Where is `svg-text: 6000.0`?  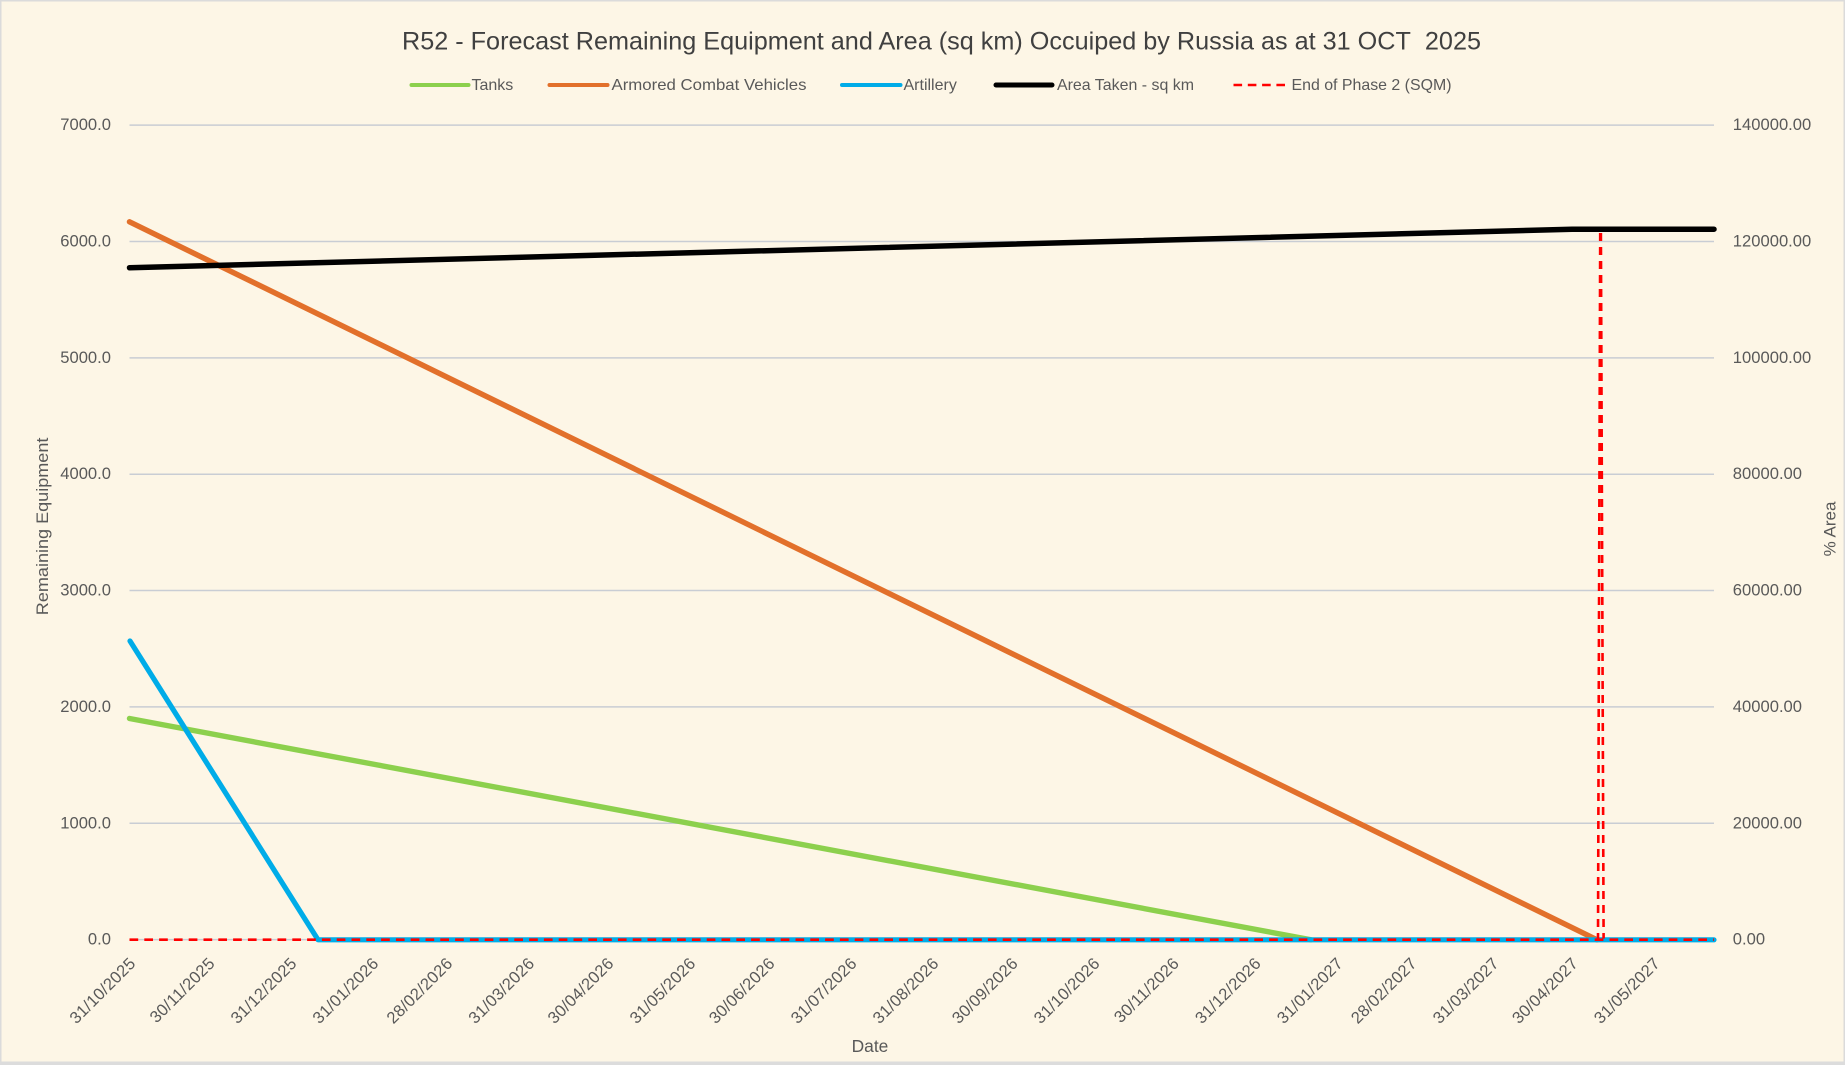
svg-text: 6000.0 is located at coordinates (85, 241).